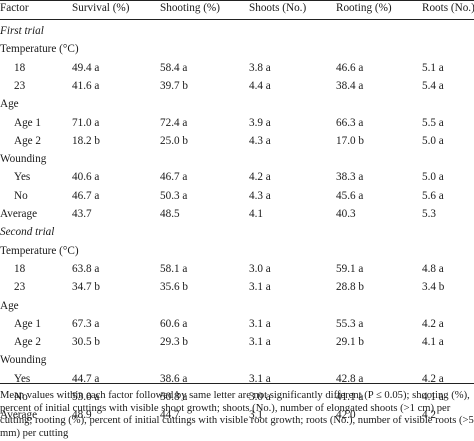  I want to click on table-row: Age 1 67.3 a 60.6 a 3.1 a 55.3 a 4.2 a, so click(237, 324).